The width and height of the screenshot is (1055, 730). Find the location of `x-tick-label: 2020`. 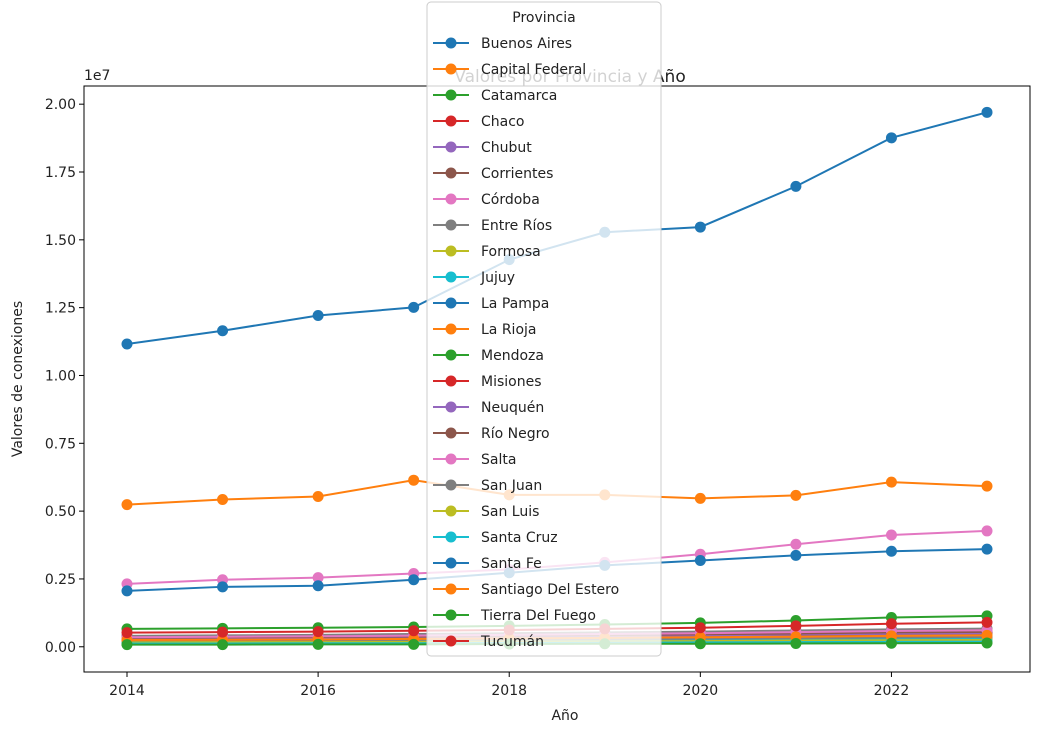

x-tick-label: 2020 is located at coordinates (701, 691).